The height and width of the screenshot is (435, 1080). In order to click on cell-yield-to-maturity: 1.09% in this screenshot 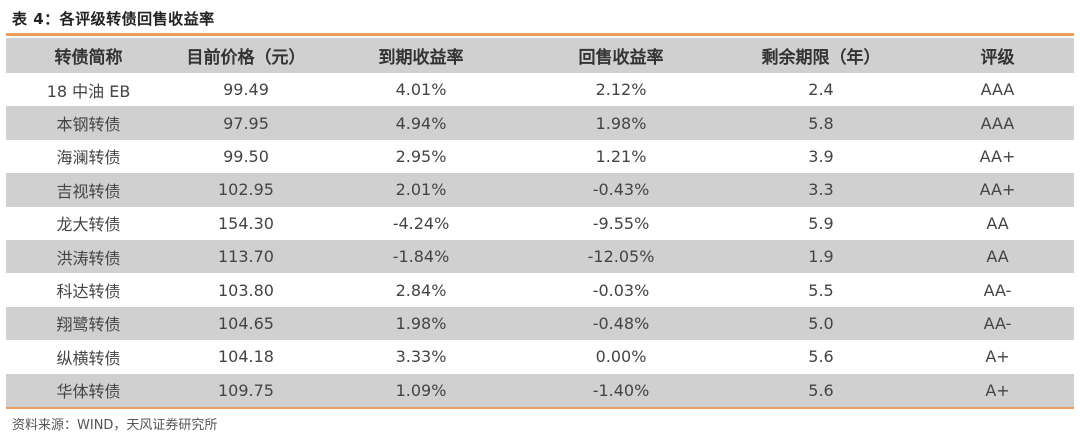, I will do `click(421, 390)`.